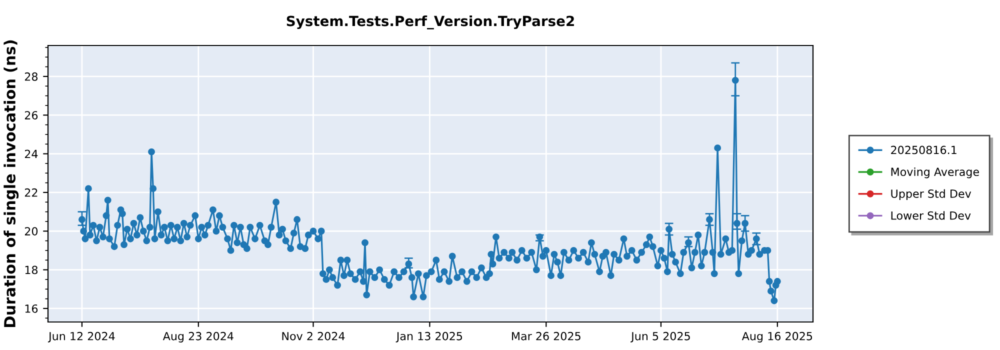 This screenshot has height=350, width=1000. I want to click on y-tick-label: 28, so click(31, 76).